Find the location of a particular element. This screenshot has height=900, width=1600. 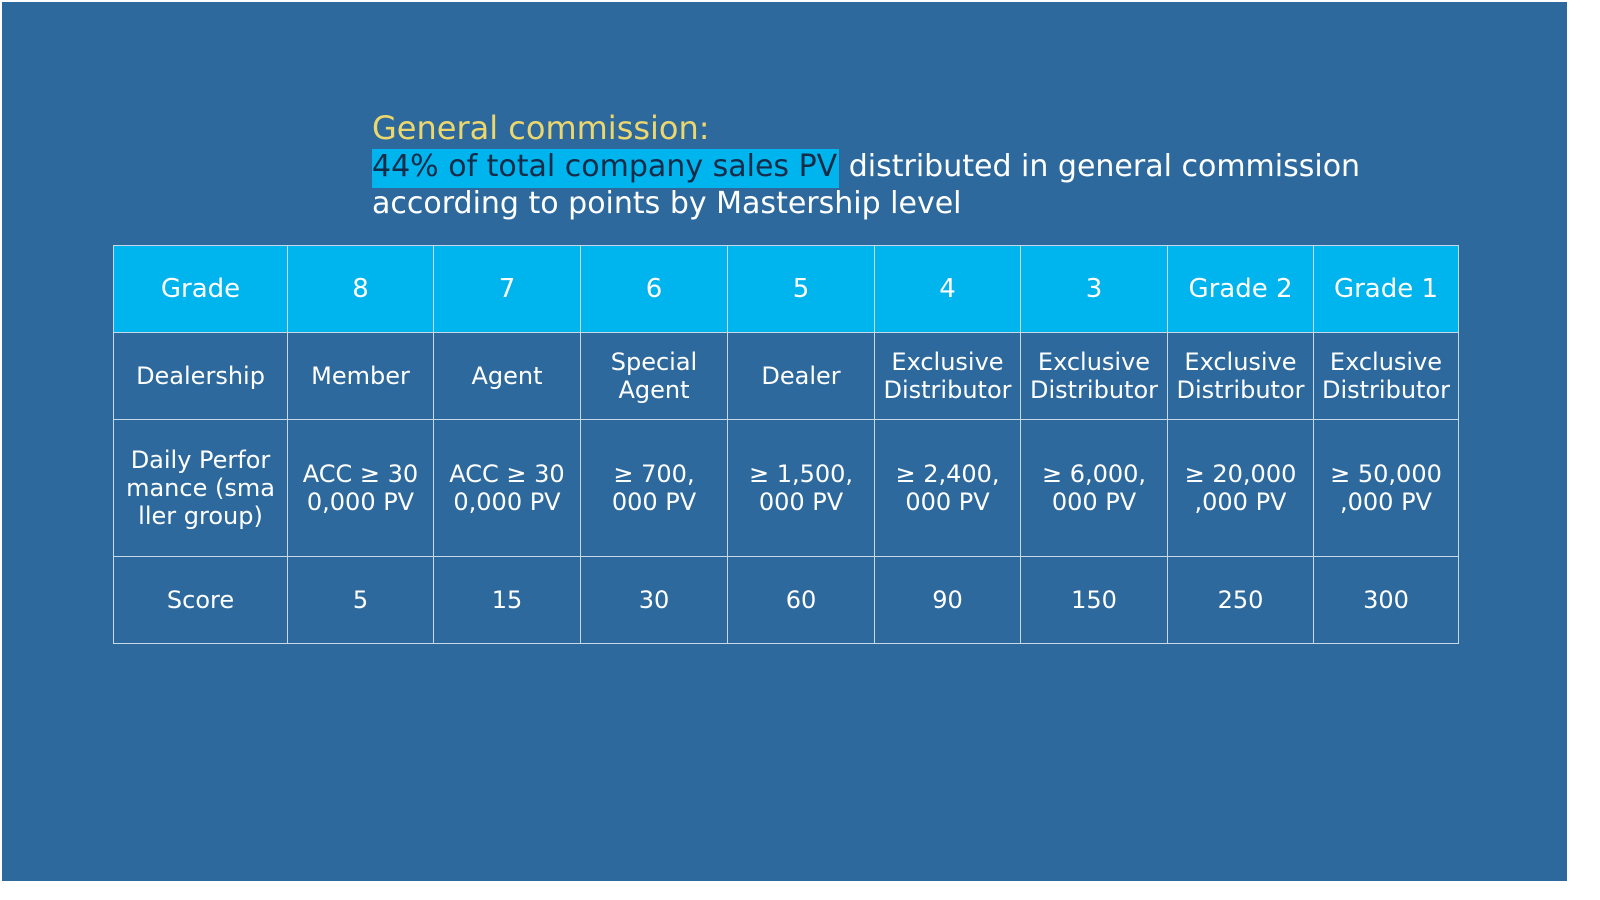

selected-text-highlight: 44% of total company sales PV is located at coordinates (606, 168).